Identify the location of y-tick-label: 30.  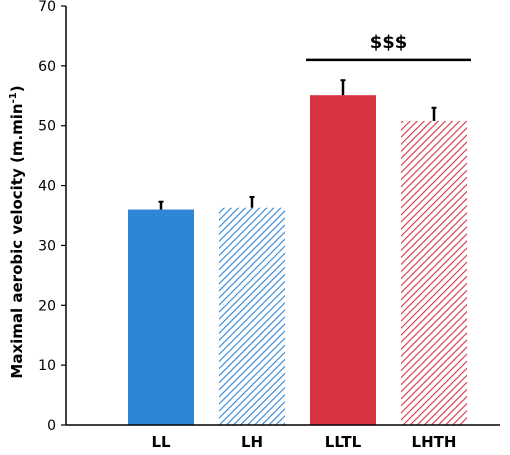
(47, 246).